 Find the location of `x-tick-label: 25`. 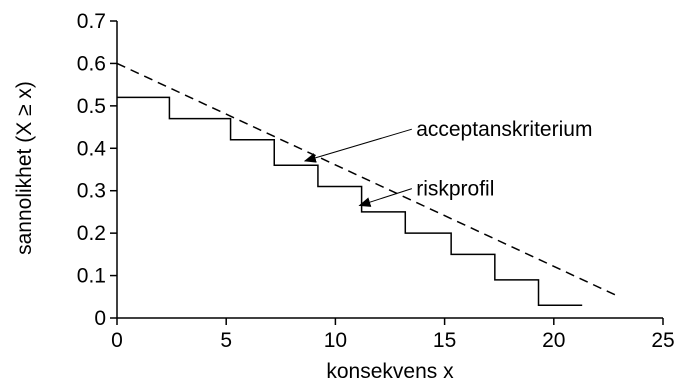

x-tick-label: 25 is located at coordinates (662, 340).